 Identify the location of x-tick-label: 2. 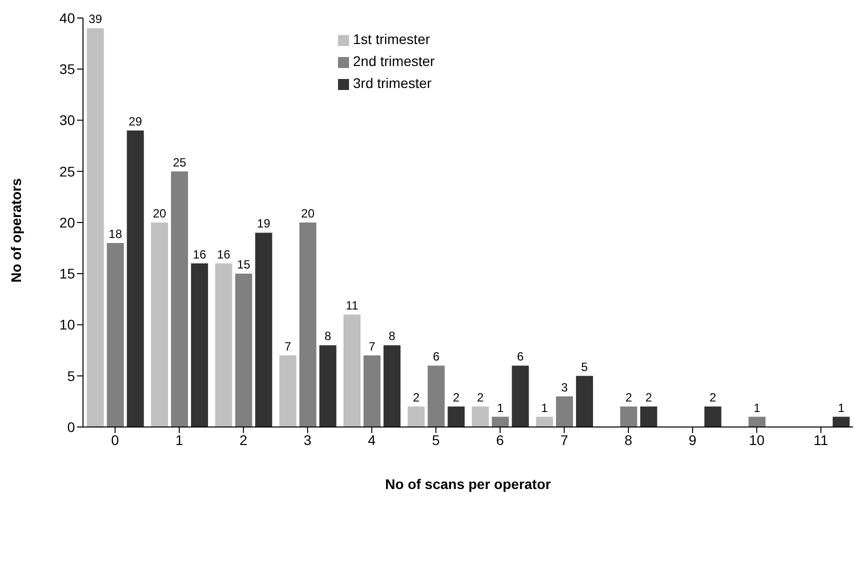
(244, 440).